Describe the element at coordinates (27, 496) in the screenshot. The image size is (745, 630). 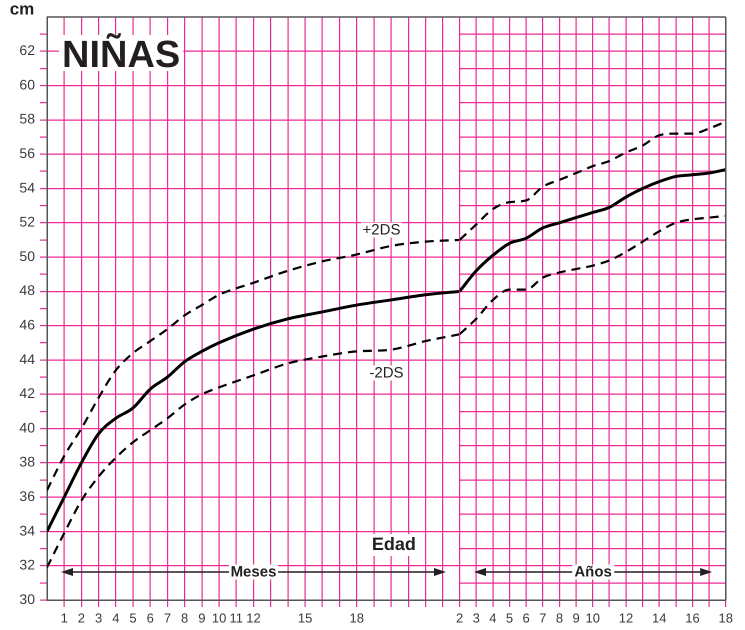
I see `y-tick-label: 36` at that location.